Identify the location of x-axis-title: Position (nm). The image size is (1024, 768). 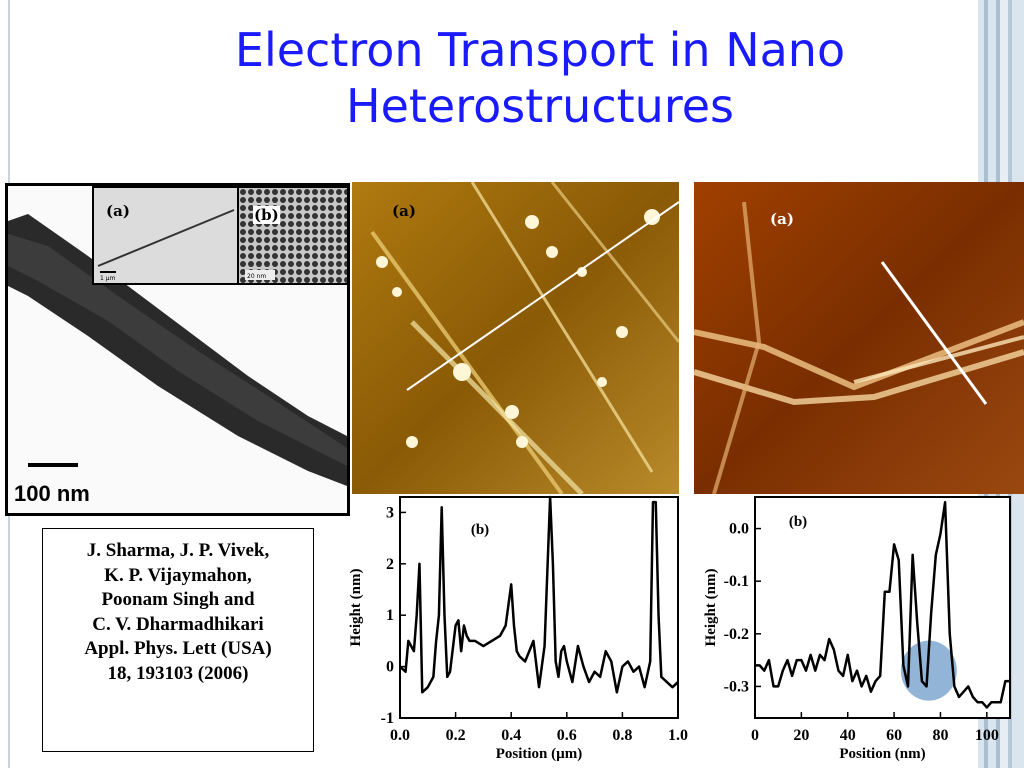
(882, 754).